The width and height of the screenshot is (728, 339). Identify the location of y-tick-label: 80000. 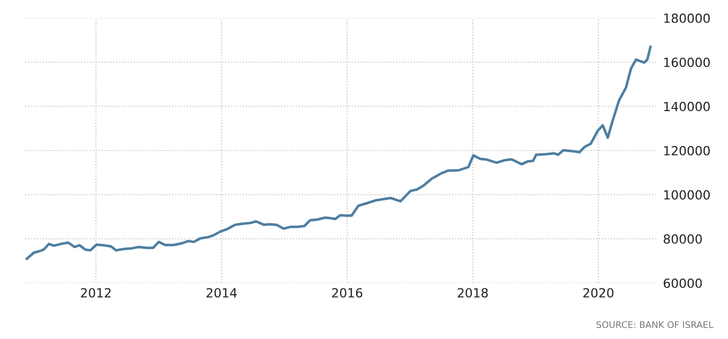
(683, 239).